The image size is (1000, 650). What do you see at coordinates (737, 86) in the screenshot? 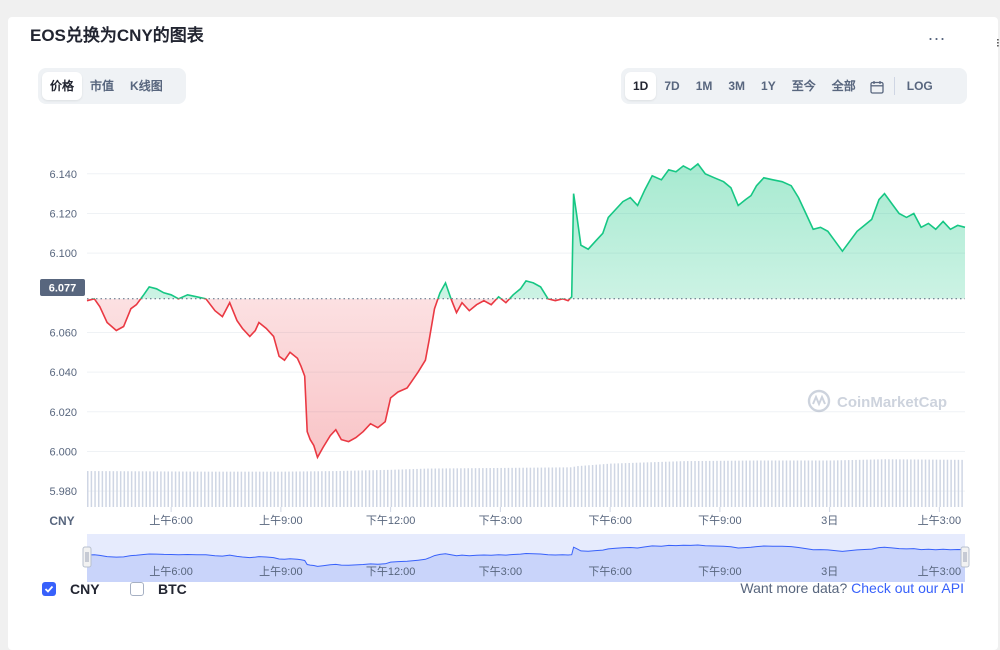
I see `range-3m: 3M` at bounding box center [737, 86].